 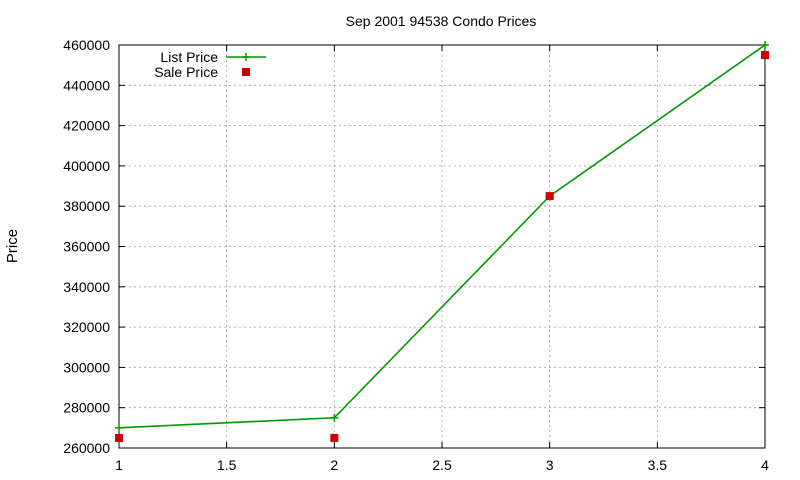 I want to click on x-tick-label: 2, so click(x=334, y=465).